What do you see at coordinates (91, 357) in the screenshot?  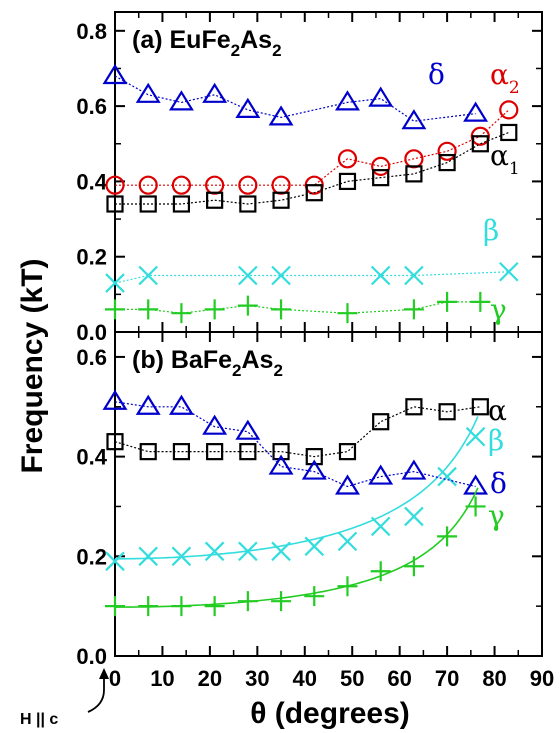 I see `panel-b-ytick-label: 0.6` at bounding box center [91, 357].